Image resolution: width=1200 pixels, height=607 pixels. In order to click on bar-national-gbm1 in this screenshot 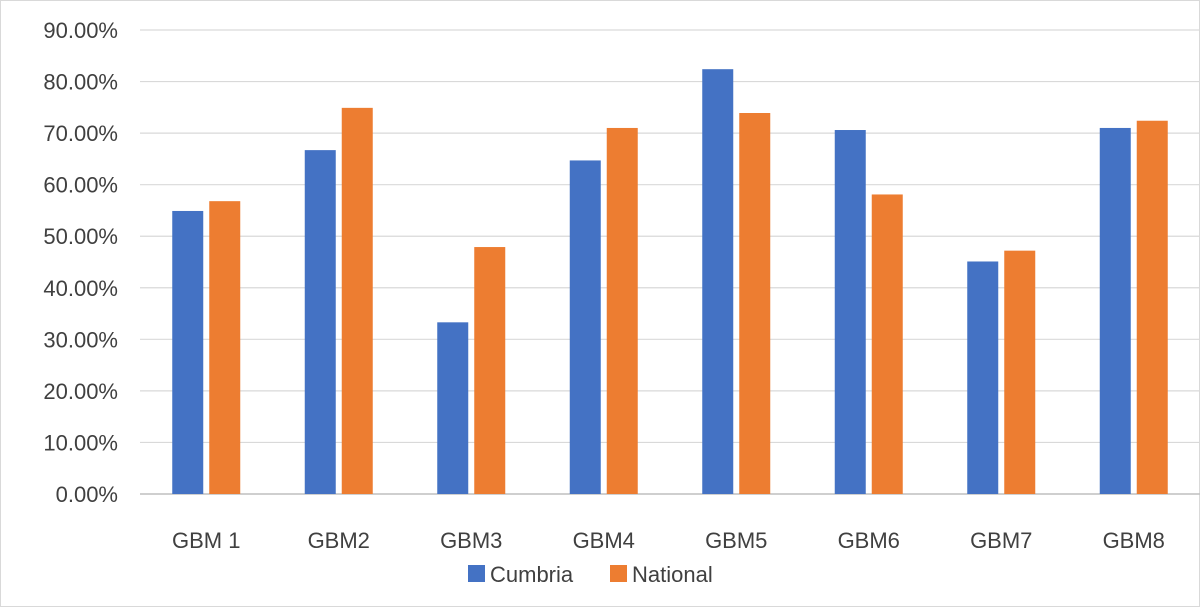, I will do `click(225, 348)`.